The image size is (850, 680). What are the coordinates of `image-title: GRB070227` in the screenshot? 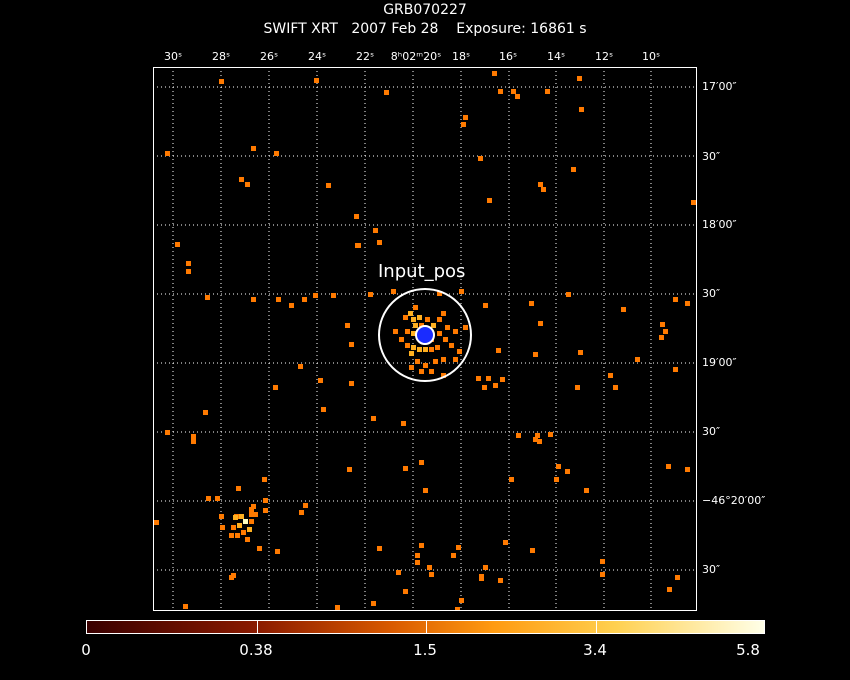 It's located at (425, 10).